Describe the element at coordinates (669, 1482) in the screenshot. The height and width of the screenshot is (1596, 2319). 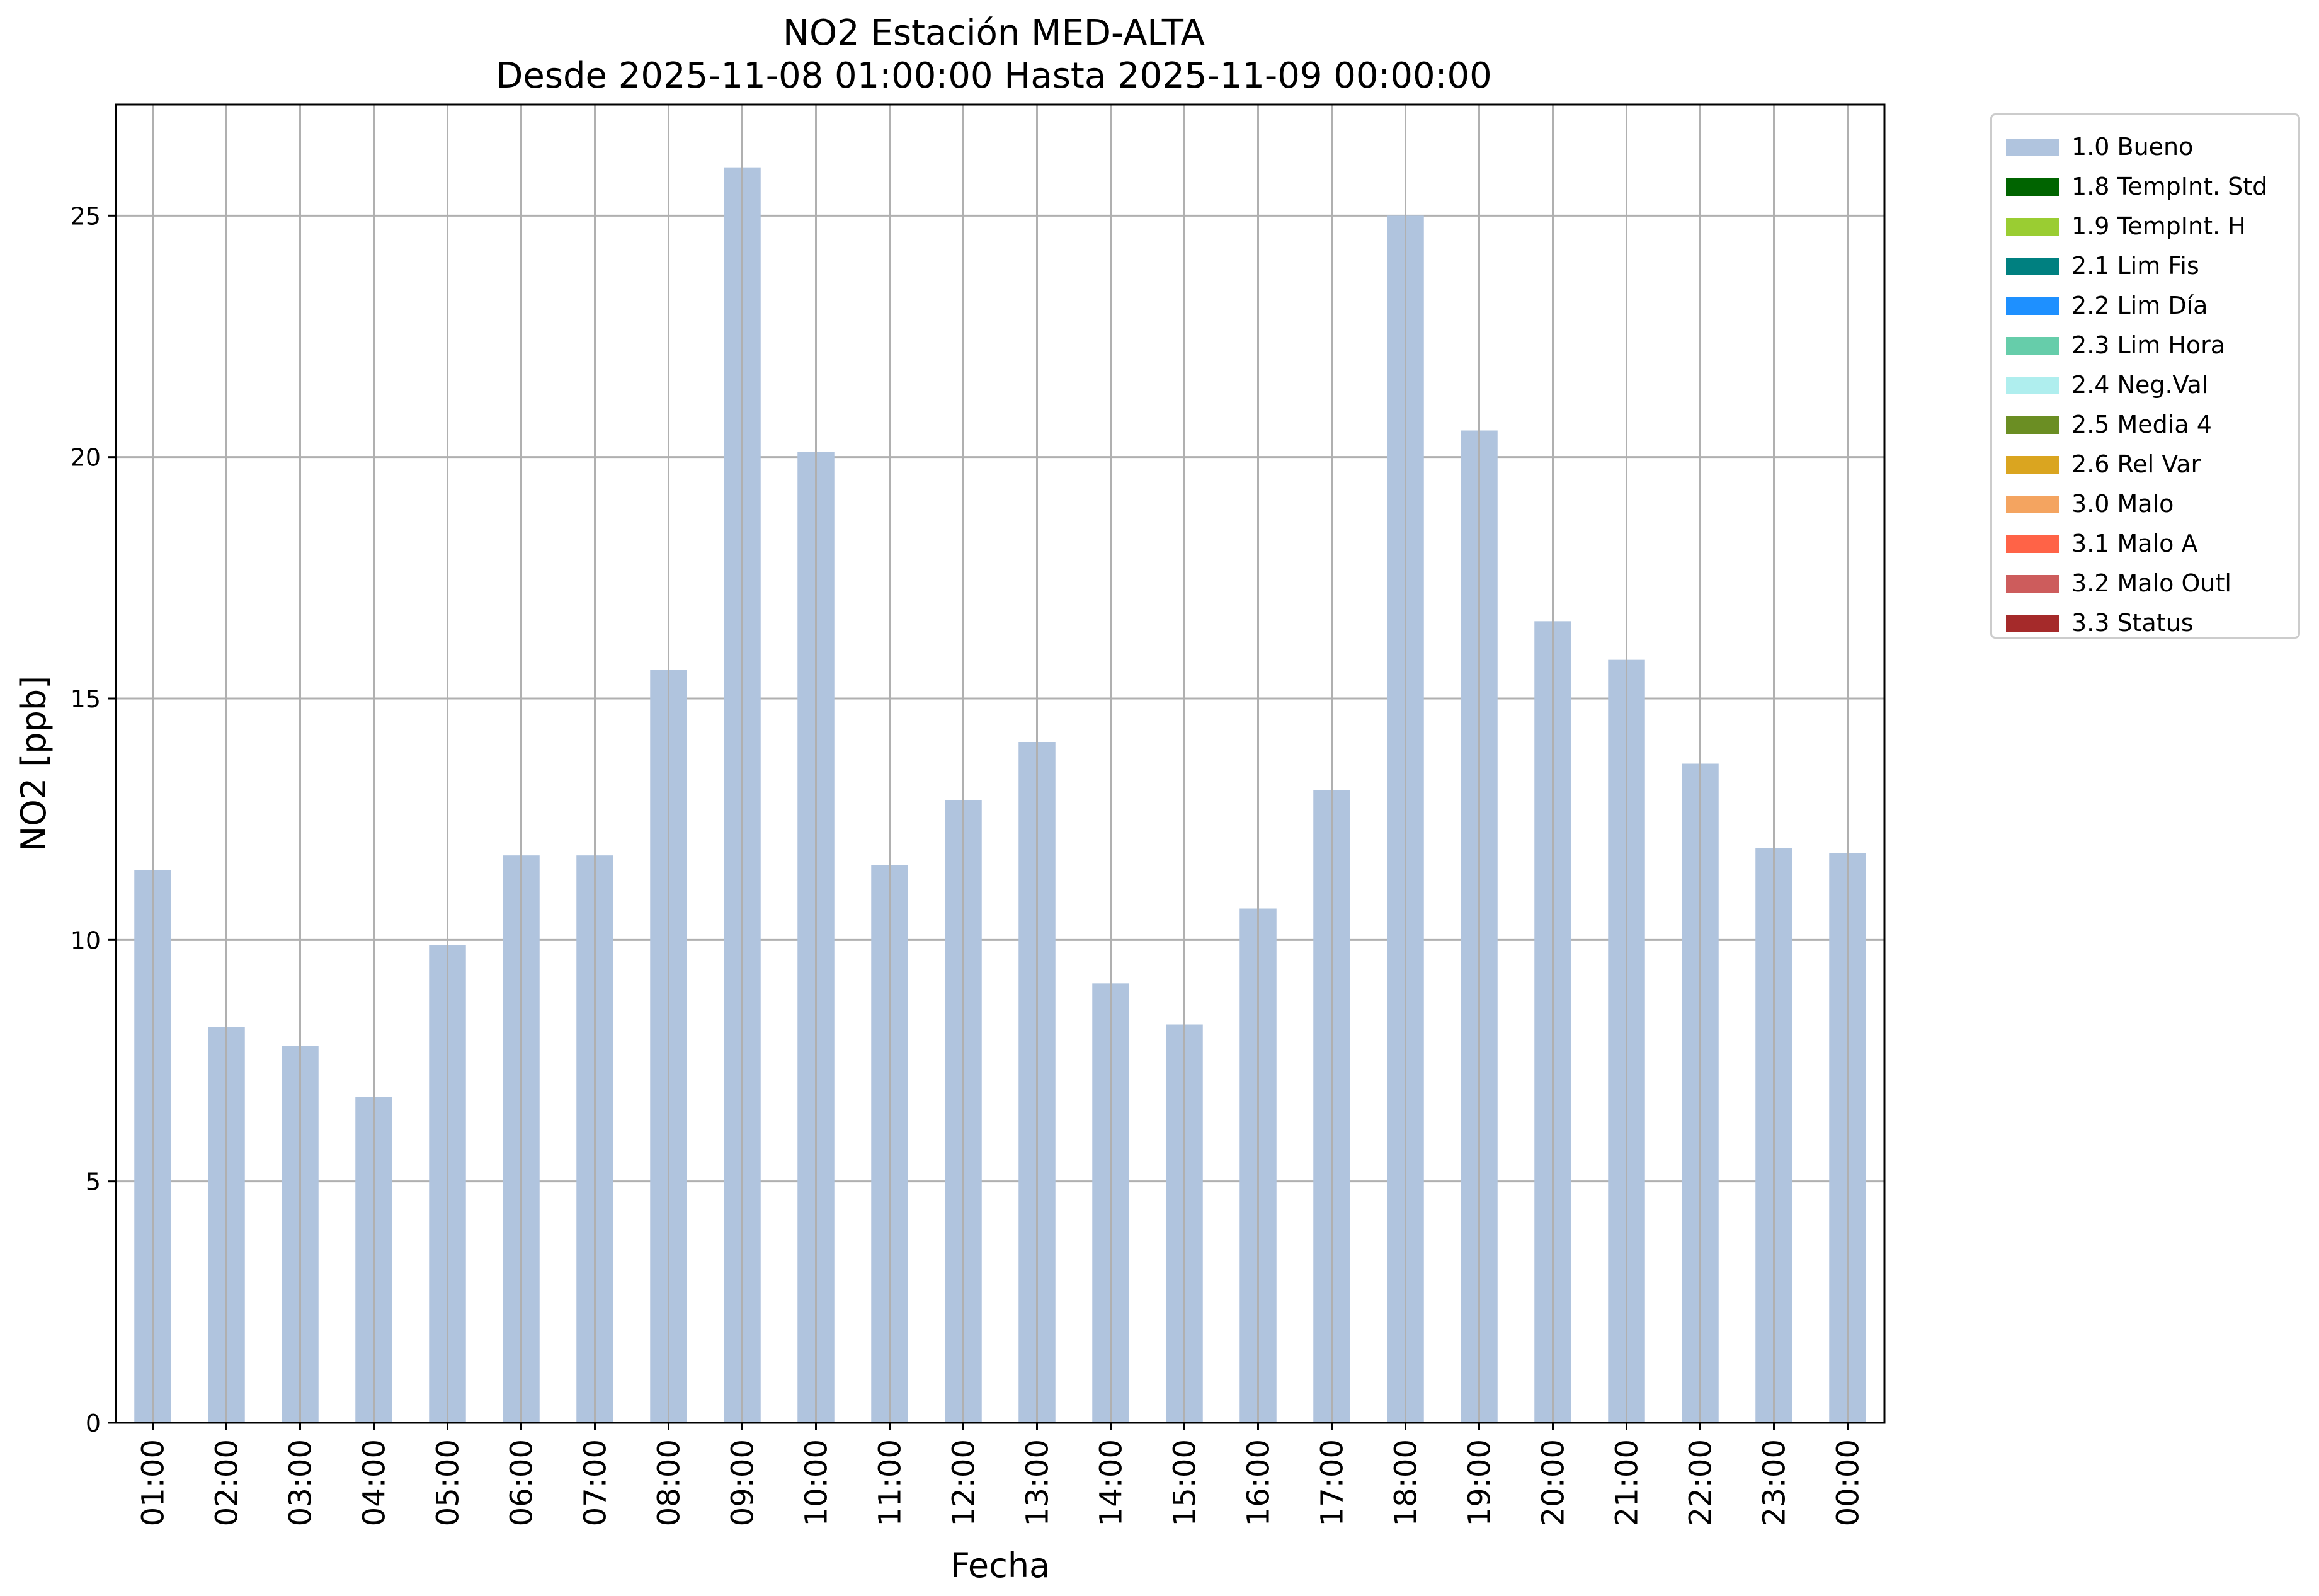
I see `x-tick-label: 08:00` at that location.